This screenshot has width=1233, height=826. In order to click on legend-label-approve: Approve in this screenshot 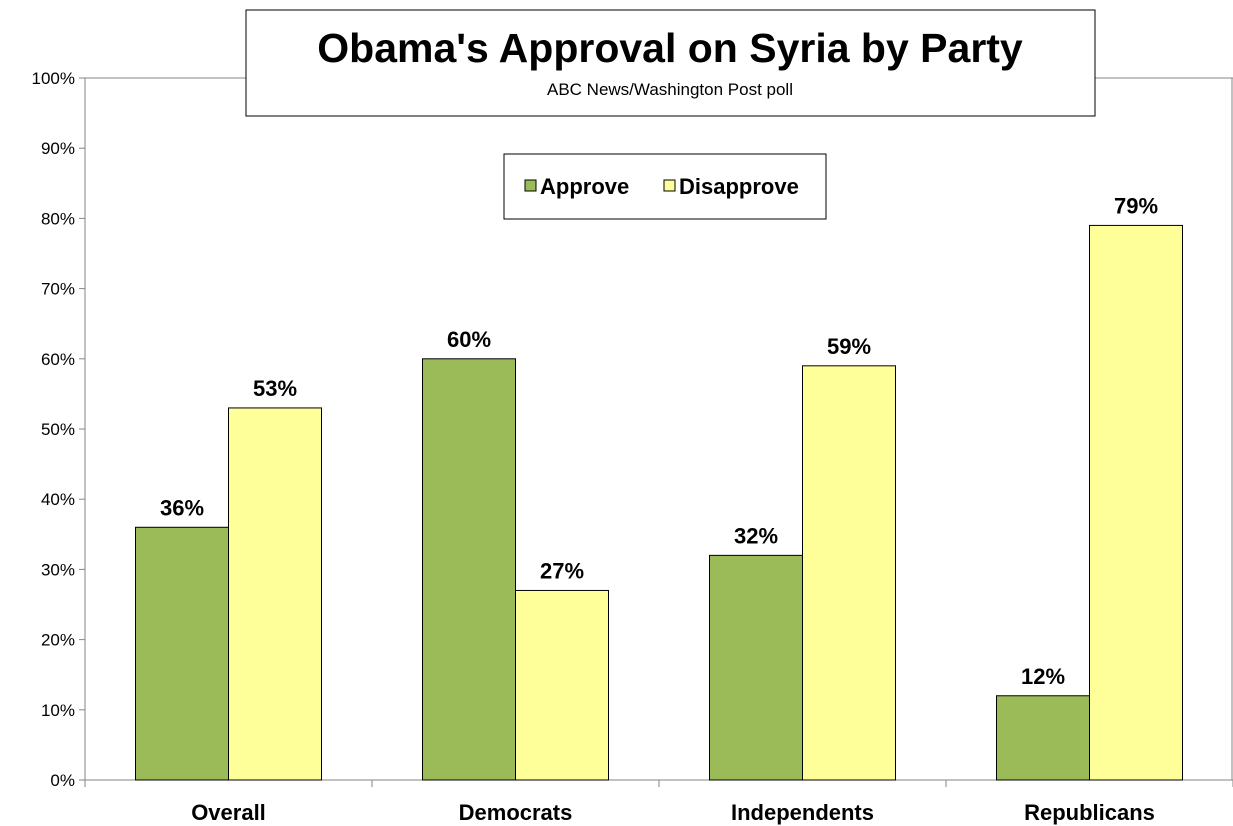, I will do `click(584, 186)`.